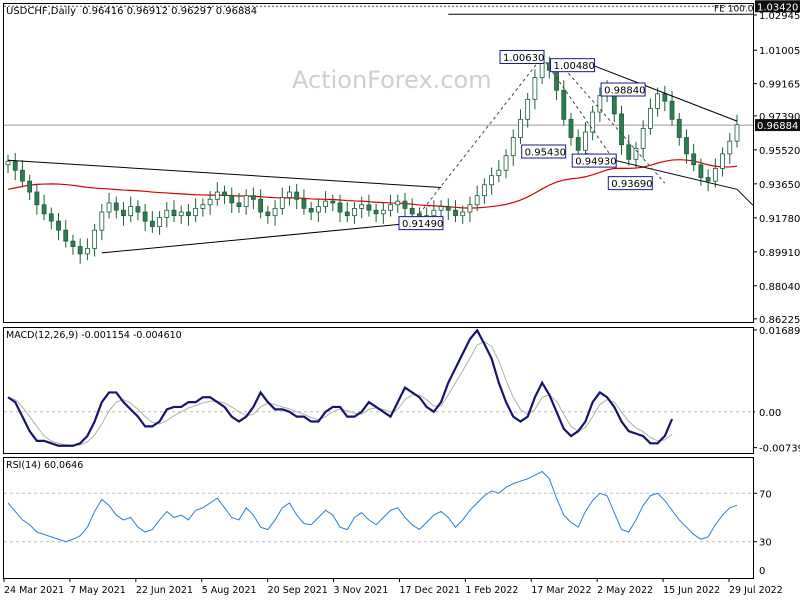 This screenshot has height=600, width=800. Describe the element at coordinates (765, 494) in the screenshot. I see `rsi-y-tick-label: 70` at that location.